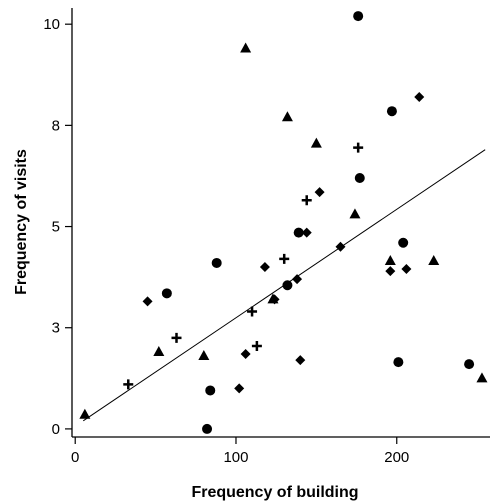  Describe the element at coordinates (235, 457) in the screenshot. I see `x-tick-label: 100` at that location.